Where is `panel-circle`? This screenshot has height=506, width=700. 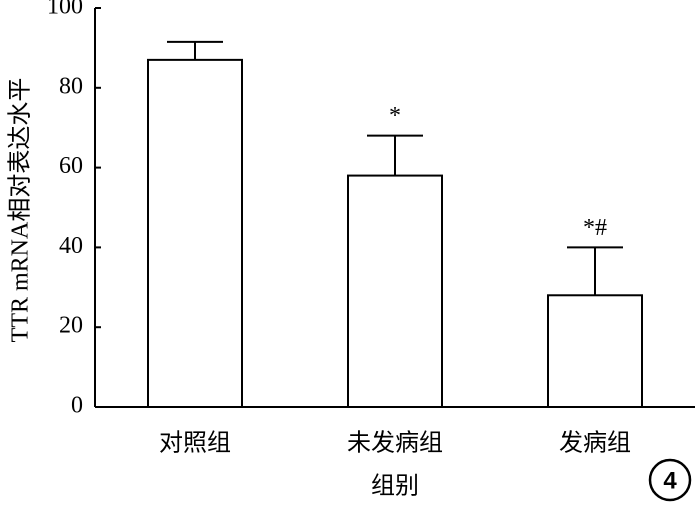
panel-circle is located at coordinates (670, 480).